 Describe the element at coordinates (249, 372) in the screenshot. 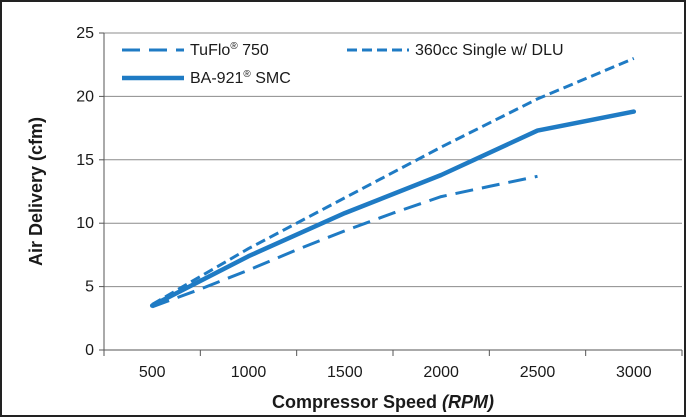

I see `x-tick-label: 1000` at that location.